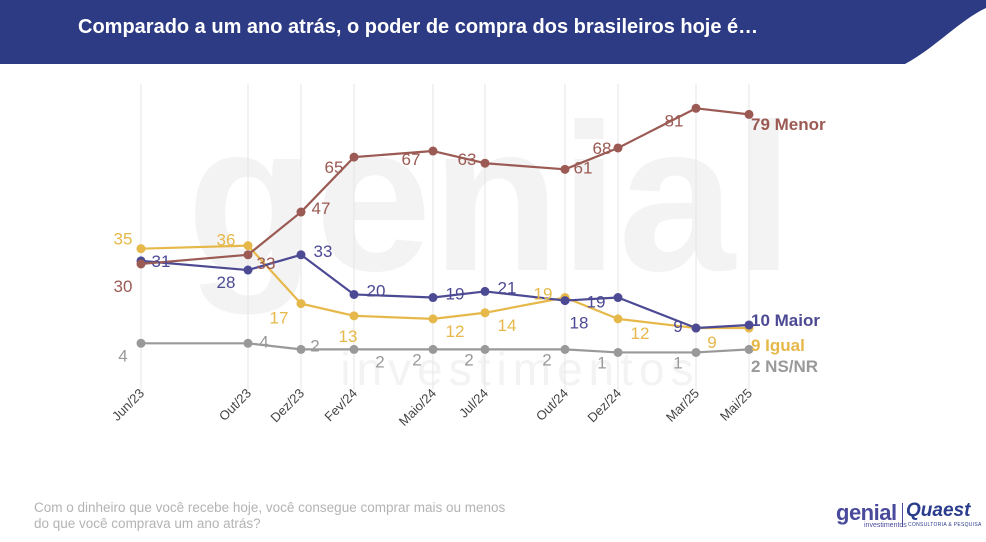 Image resolution: width=986 pixels, height=542 pixels. What do you see at coordinates (674, 120) in the screenshot?
I see `data-label: 81` at bounding box center [674, 120].